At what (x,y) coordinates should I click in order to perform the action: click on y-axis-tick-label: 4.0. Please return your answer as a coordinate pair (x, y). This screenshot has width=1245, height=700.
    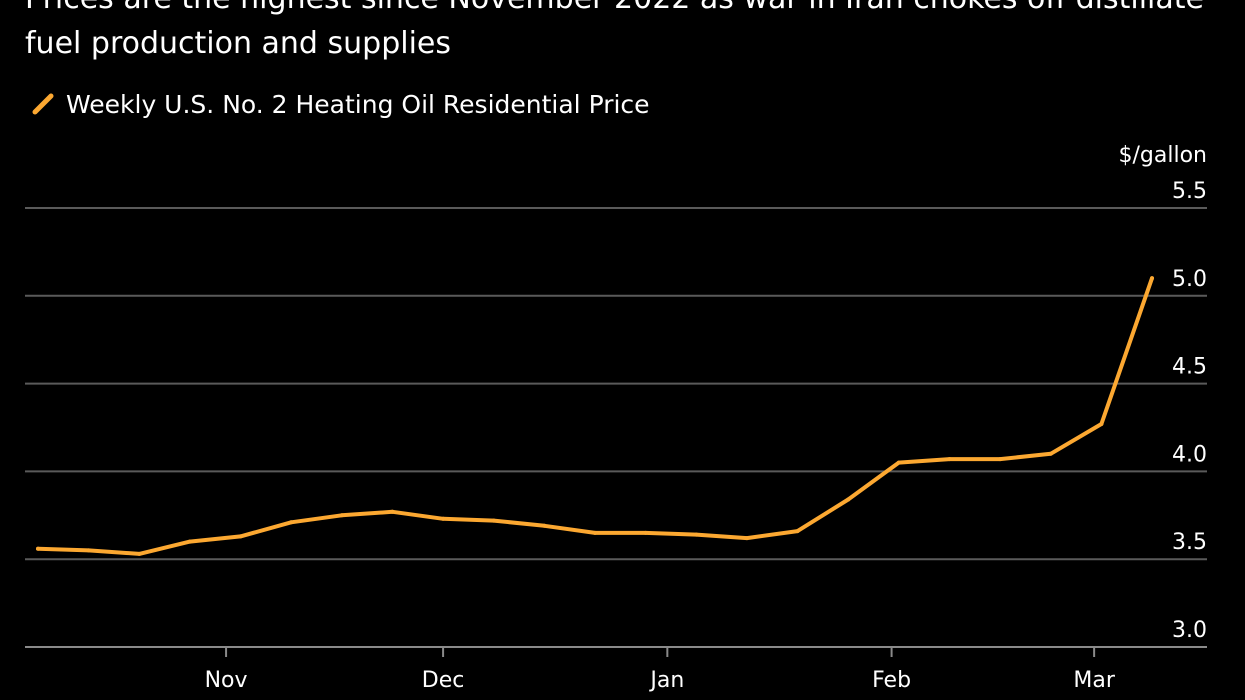
    Looking at the image, I should click on (1189, 454).